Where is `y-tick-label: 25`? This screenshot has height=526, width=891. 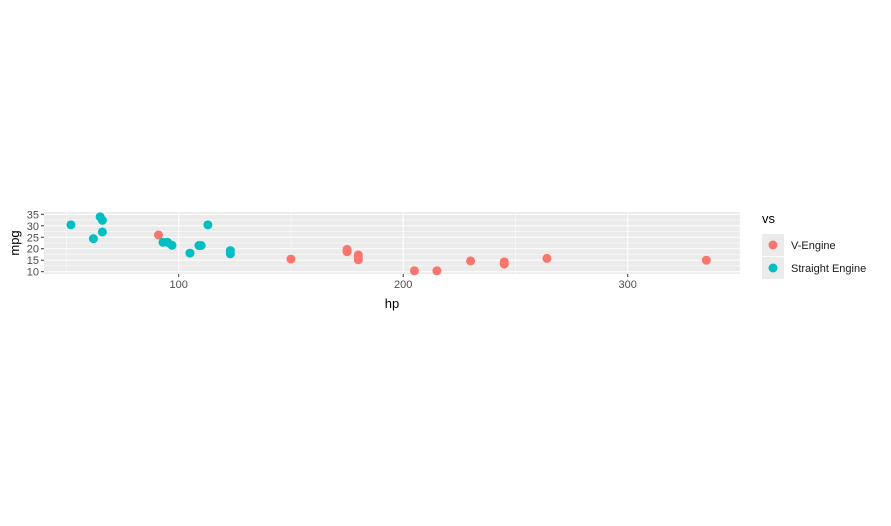 y-tick-label: 25 is located at coordinates (33, 238).